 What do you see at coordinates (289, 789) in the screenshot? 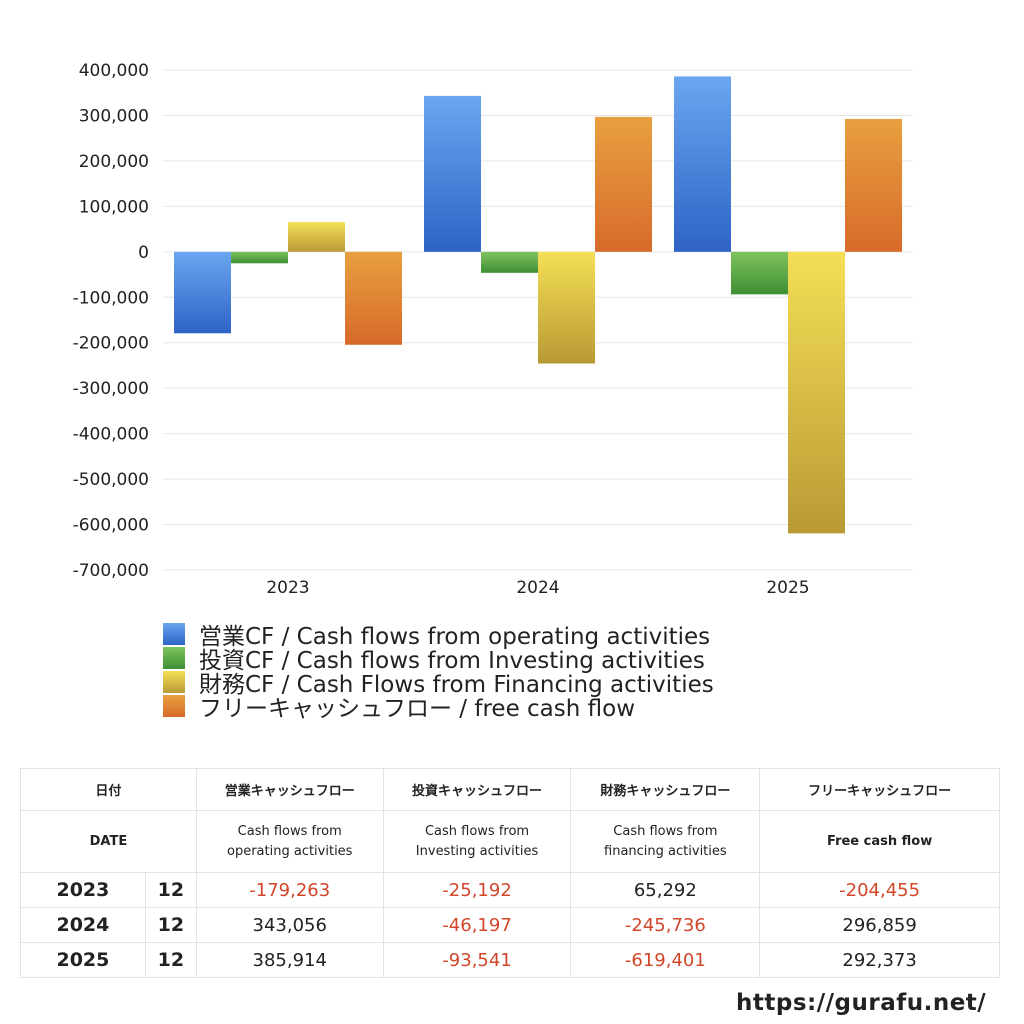
I see `header-operating-jp: 営業キャッシュフロー` at bounding box center [289, 789].